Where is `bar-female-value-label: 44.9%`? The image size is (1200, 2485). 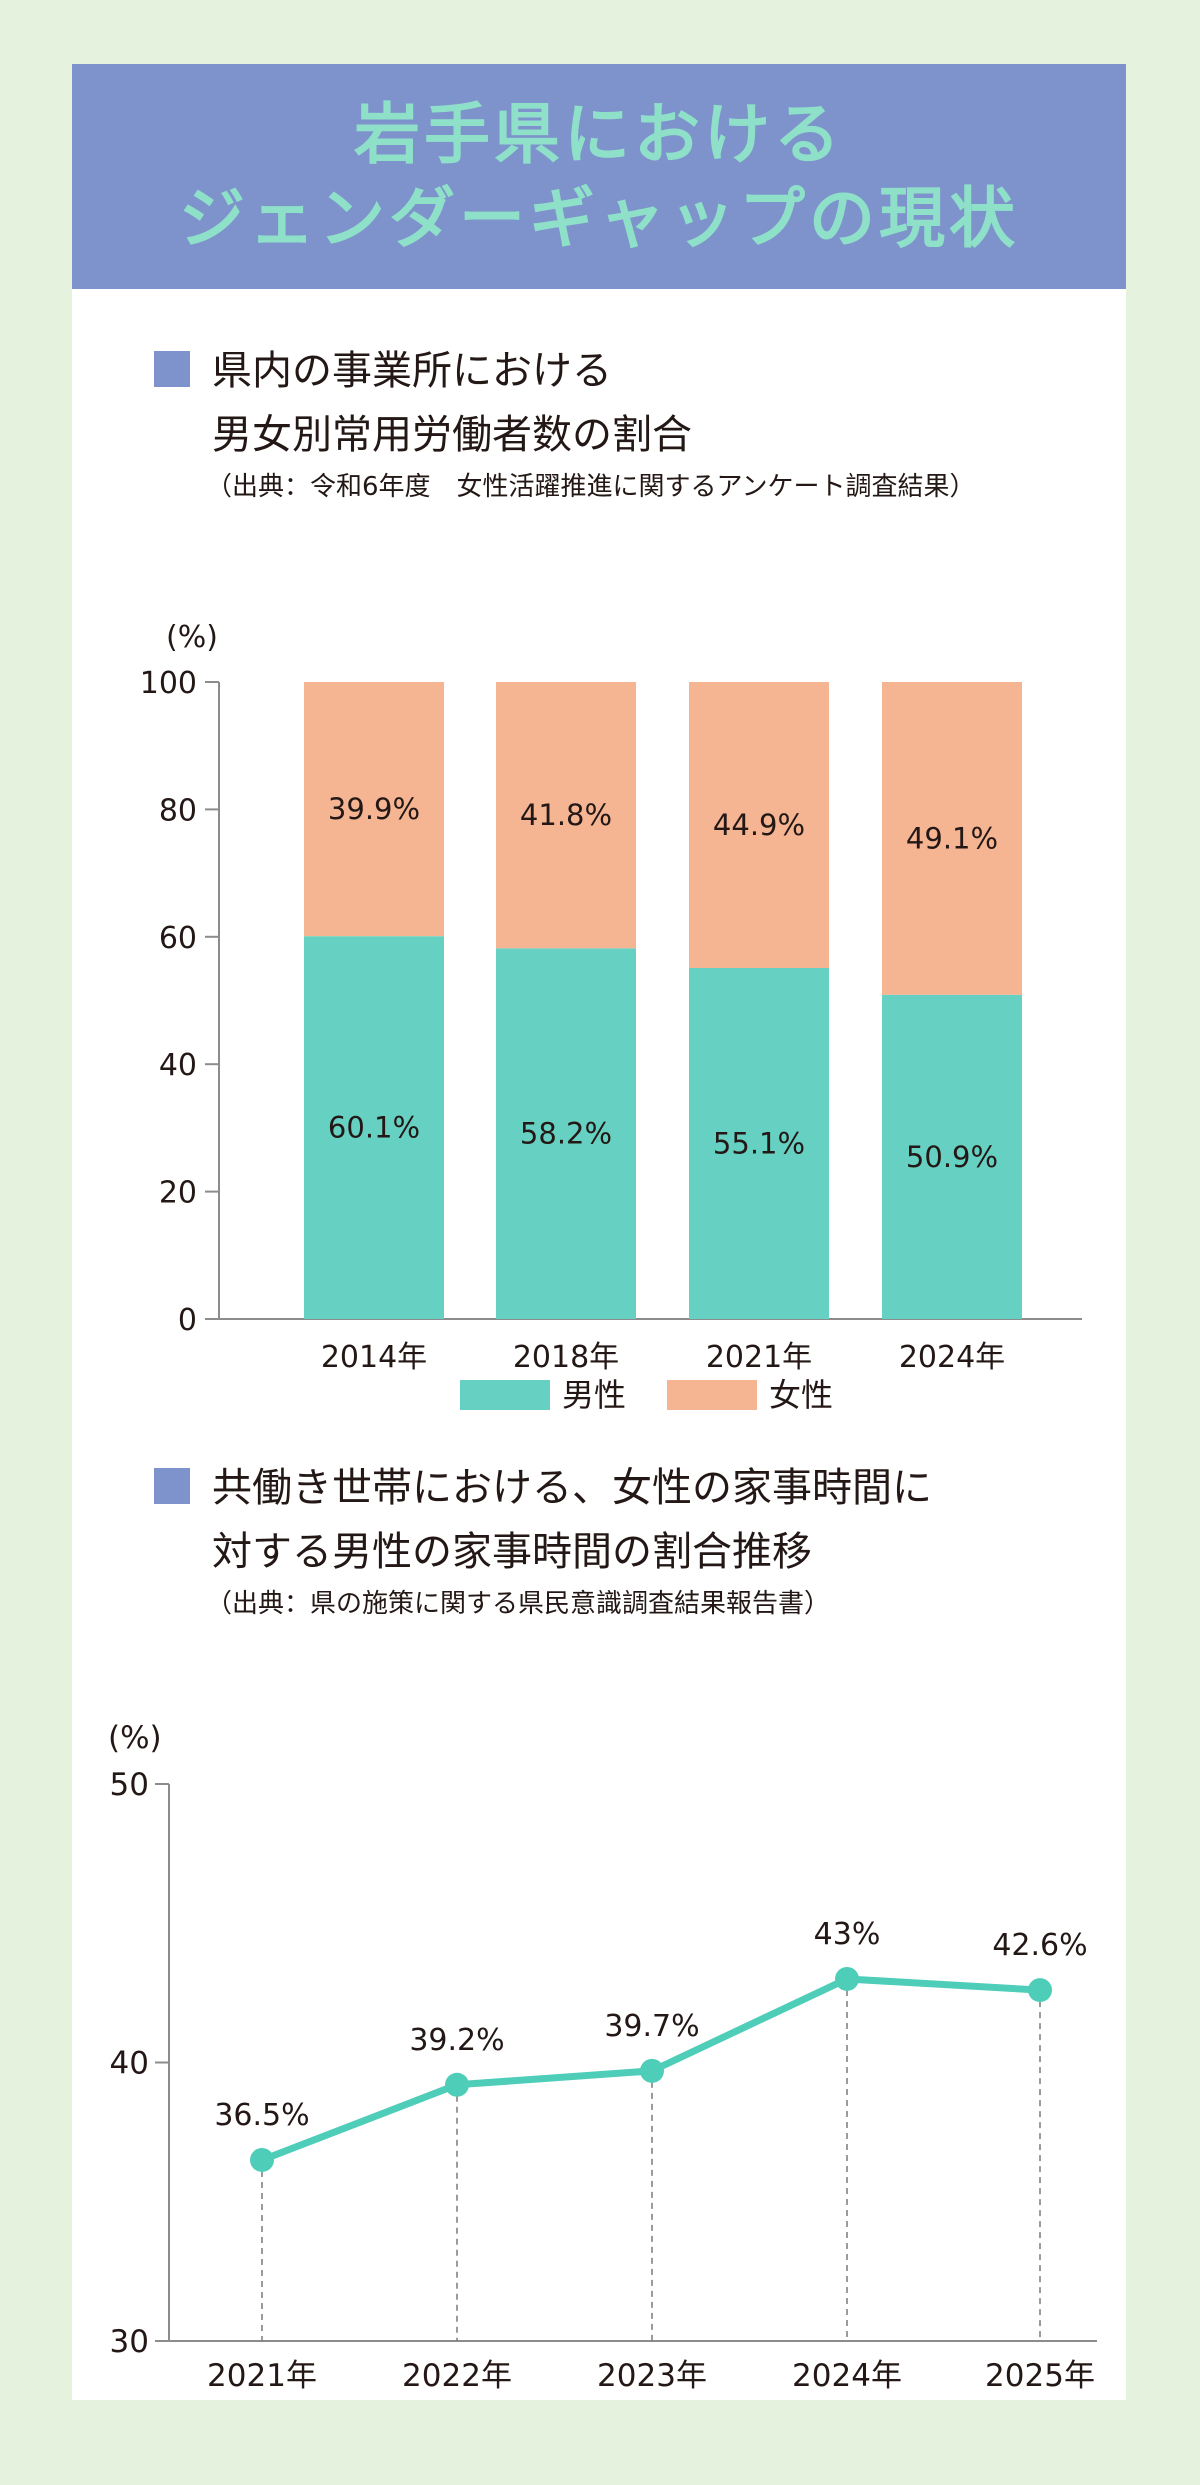 bar-female-value-label: 44.9% is located at coordinates (759, 825).